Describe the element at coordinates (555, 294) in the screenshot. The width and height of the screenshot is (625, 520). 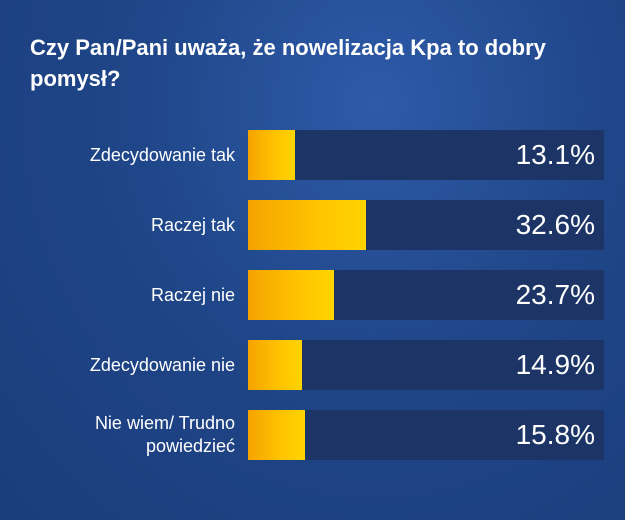
I see `value-label: 23.7%` at that location.